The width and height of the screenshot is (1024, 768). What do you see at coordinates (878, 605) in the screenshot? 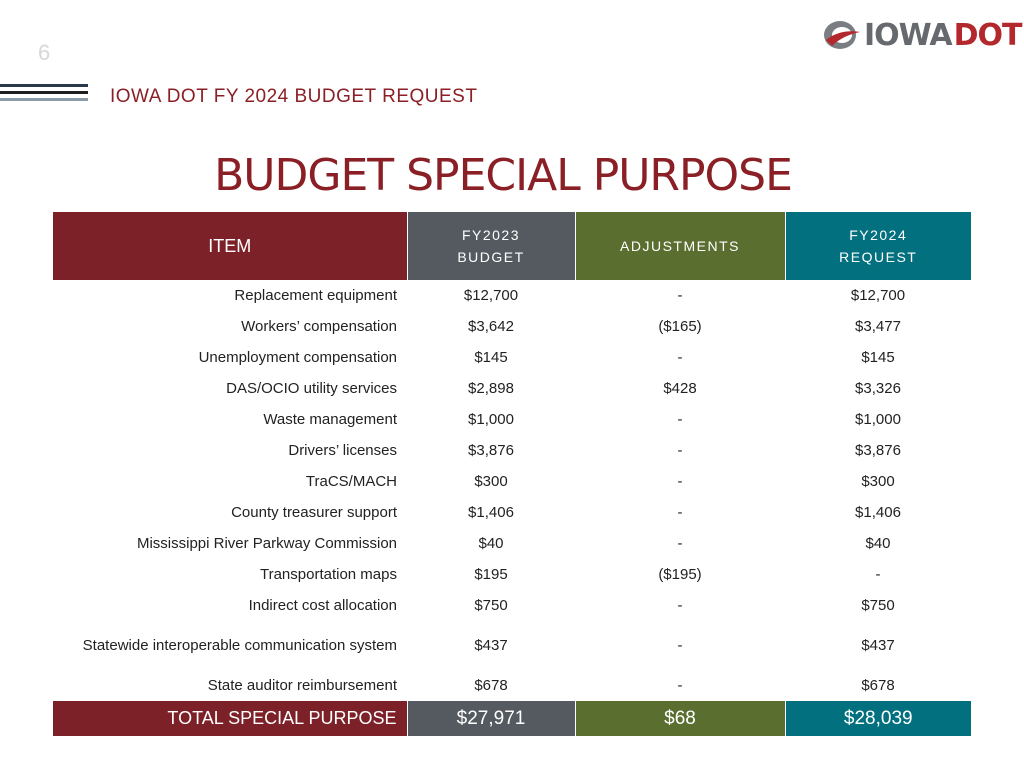
I see `row-fy2024-value: $750` at bounding box center [878, 605].